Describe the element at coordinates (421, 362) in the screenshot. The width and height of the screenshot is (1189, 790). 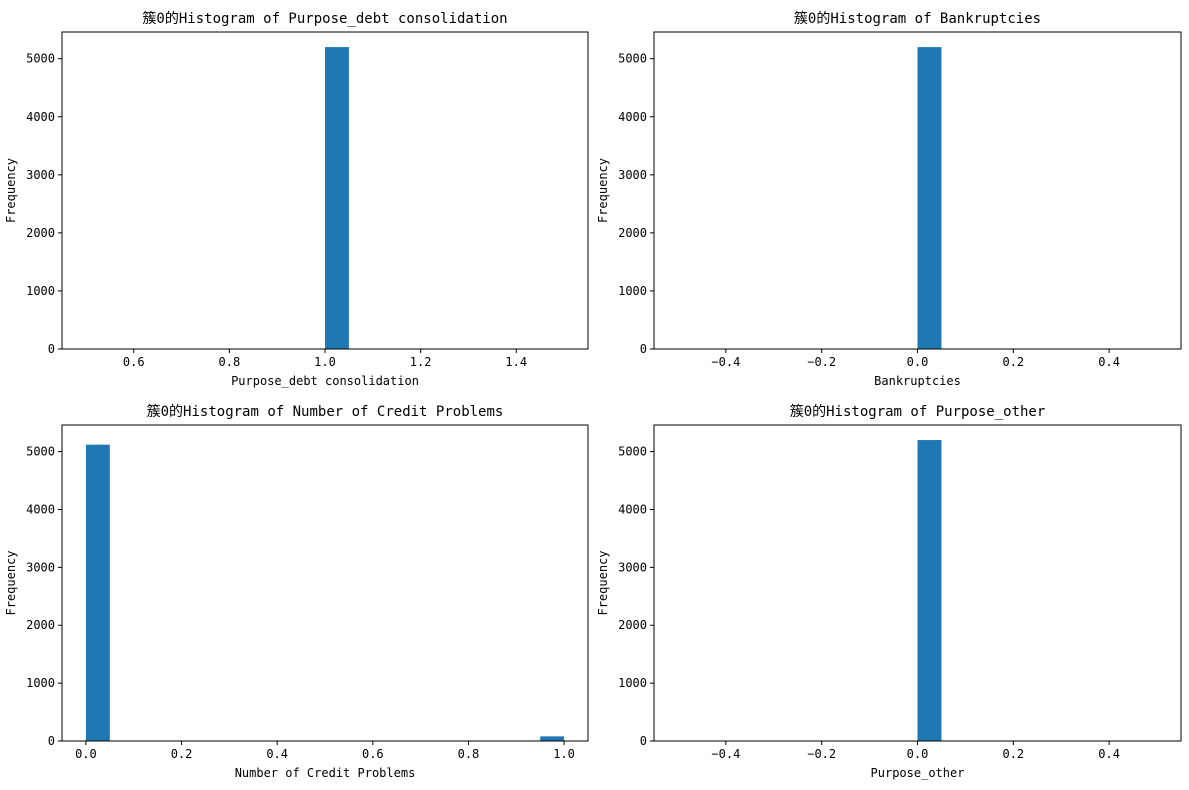
I see `x-tick-label: 1.2` at that location.